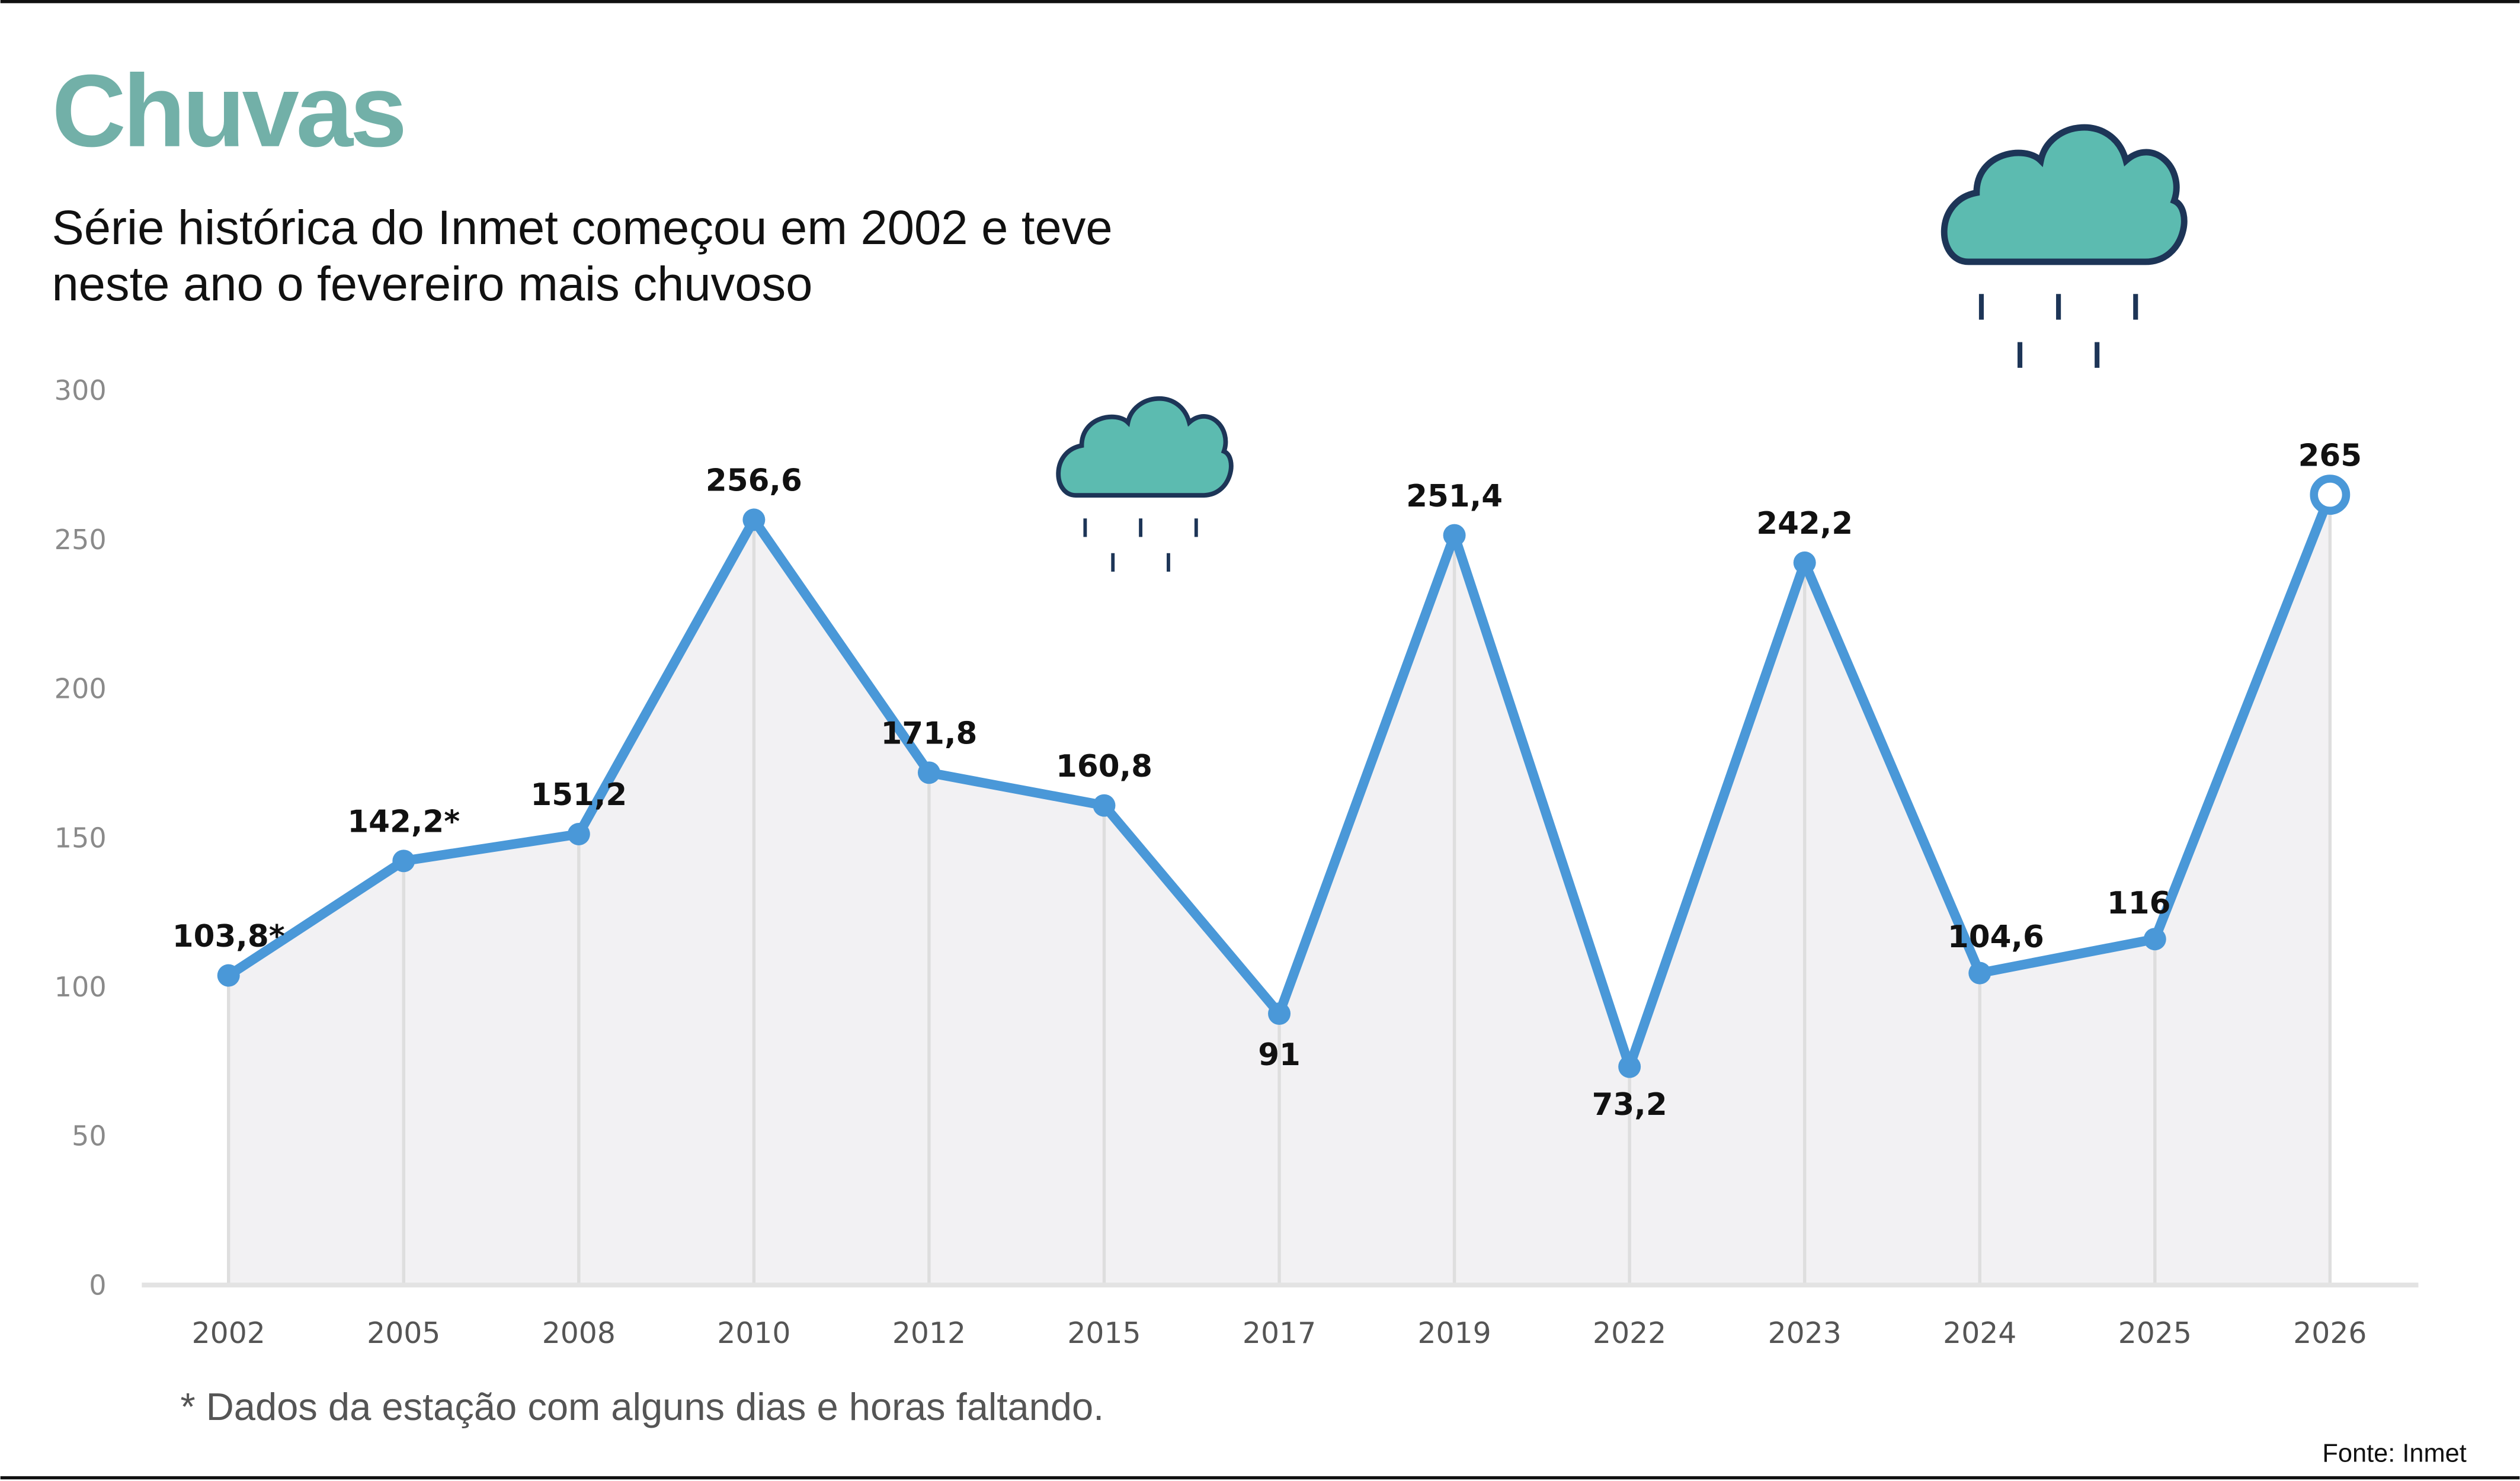  What do you see at coordinates (81, 540) in the screenshot?
I see `y-tick-label: 250` at bounding box center [81, 540].